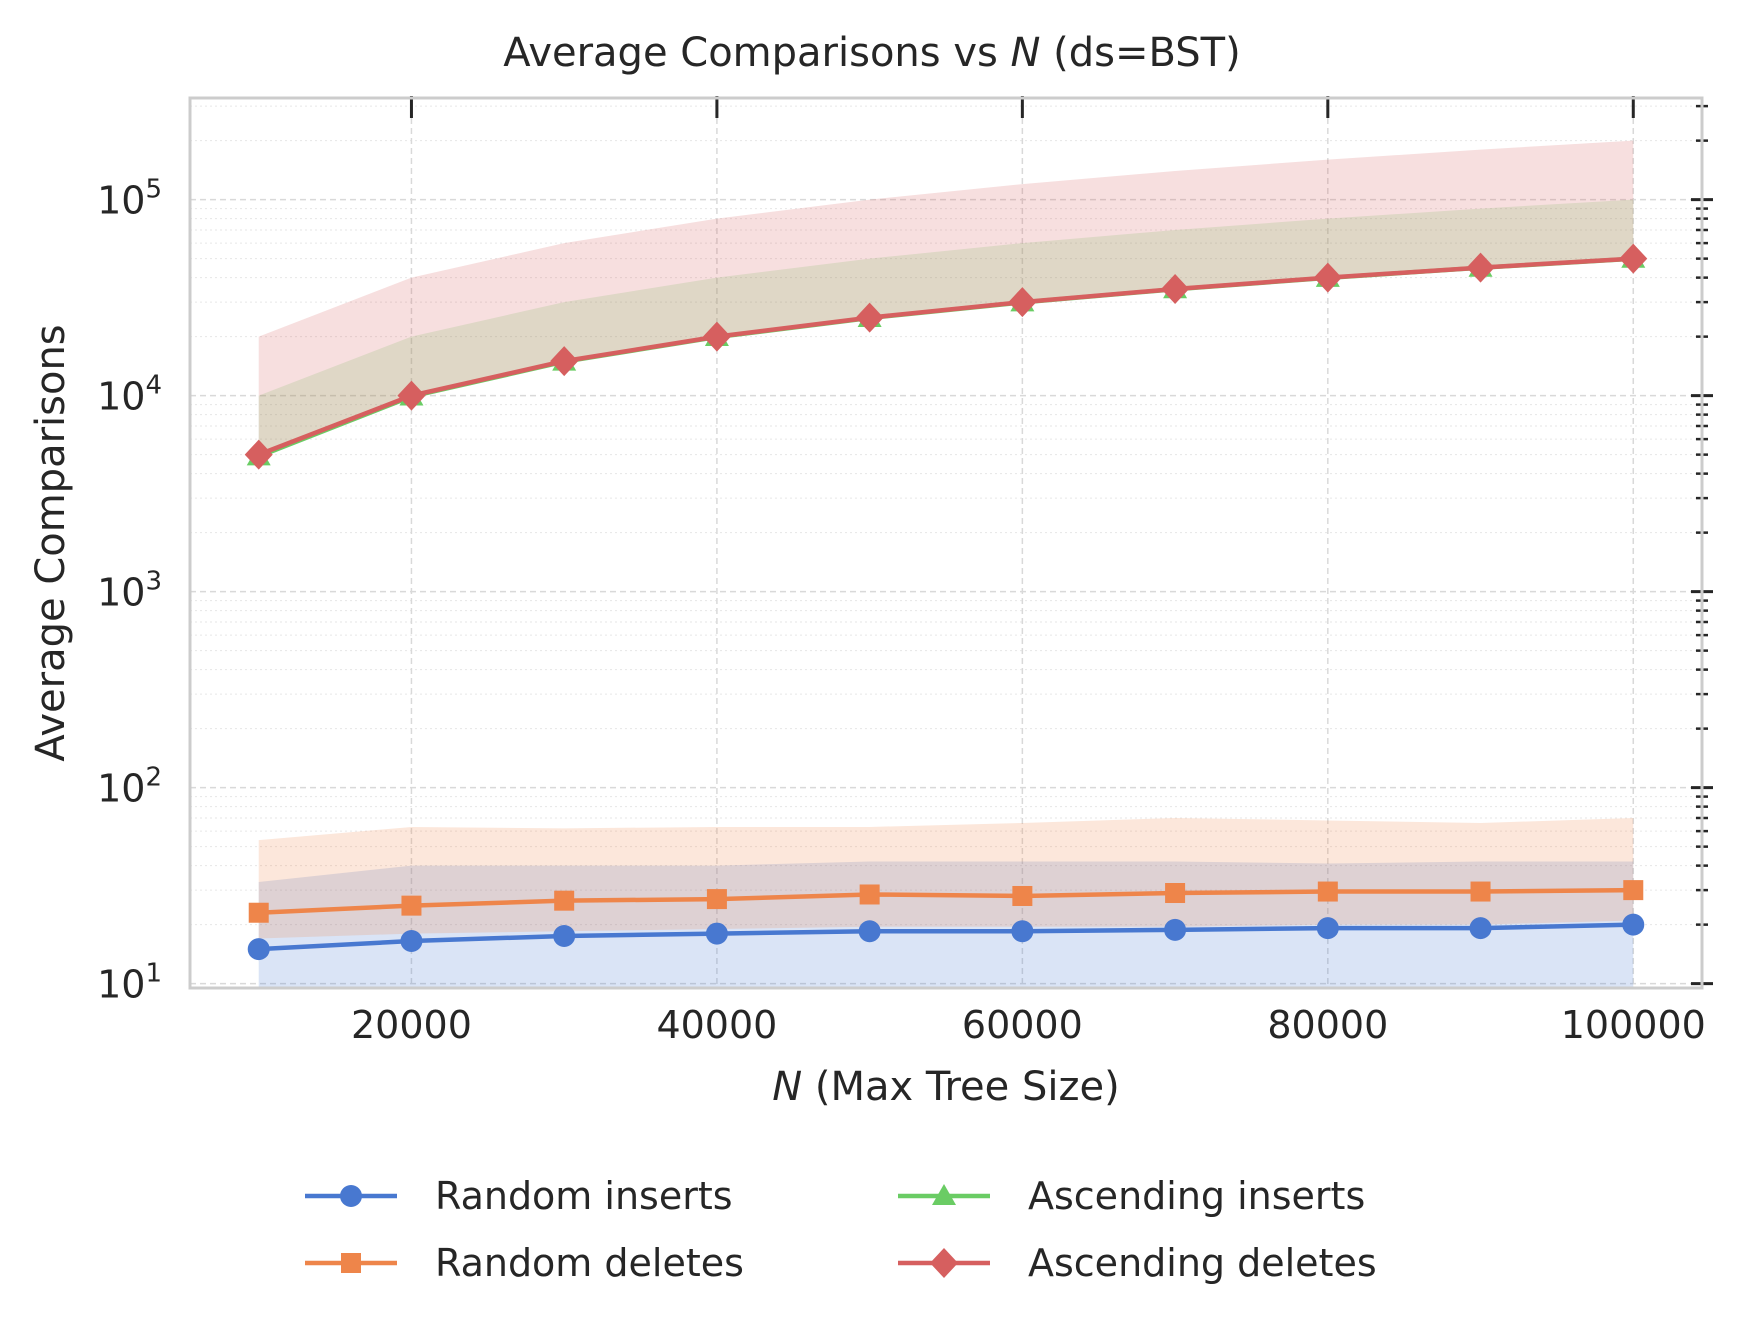 This screenshot has width=1745, height=1331. Describe the element at coordinates (351, 1196) in the screenshot. I see `legend-marker-random-inserts` at that location.